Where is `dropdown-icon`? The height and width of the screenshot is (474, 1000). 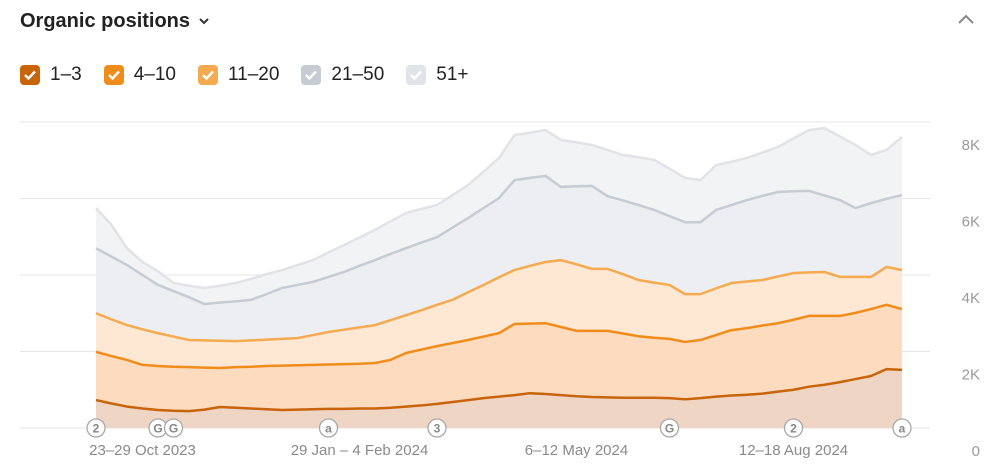
dropdown-icon is located at coordinates (204, 20).